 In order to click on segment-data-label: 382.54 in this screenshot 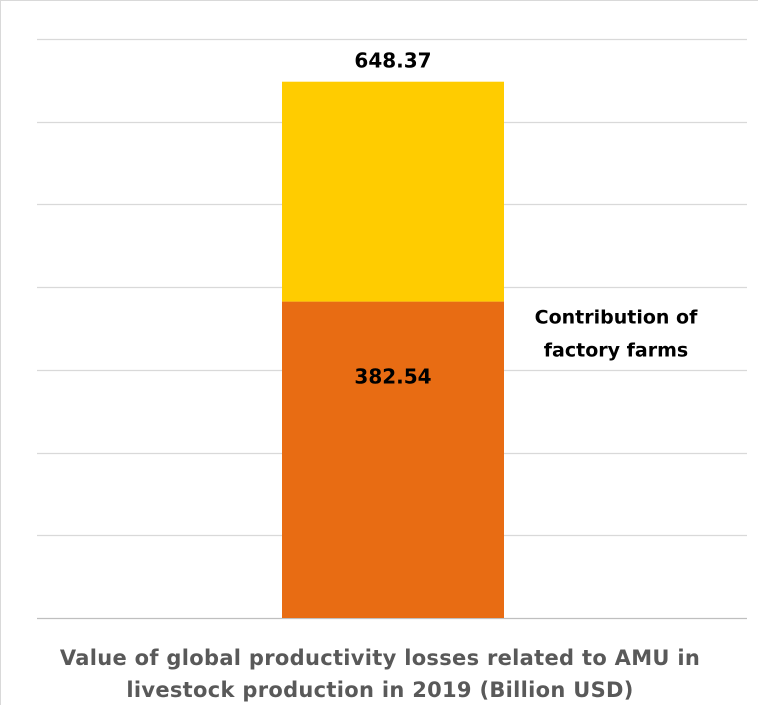, I will do `click(392, 377)`.